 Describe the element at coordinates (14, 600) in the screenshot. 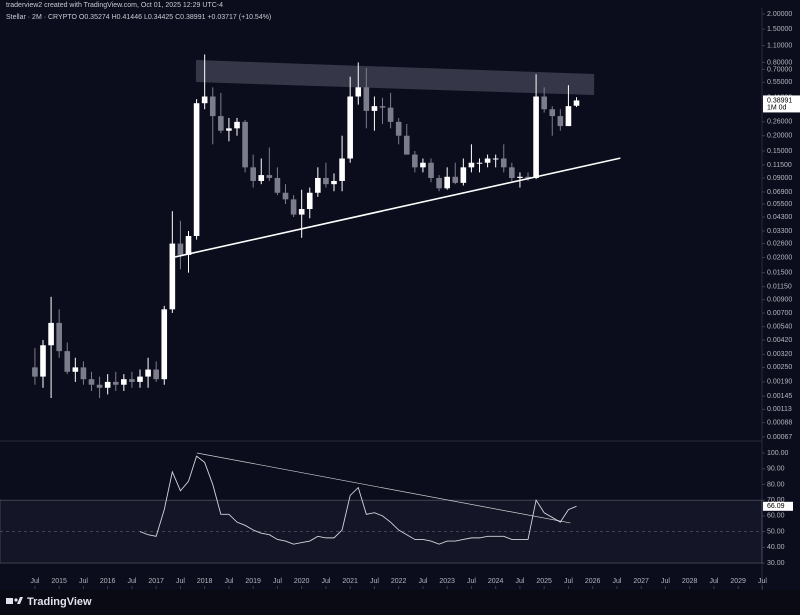

I see `brand-logo` at that location.